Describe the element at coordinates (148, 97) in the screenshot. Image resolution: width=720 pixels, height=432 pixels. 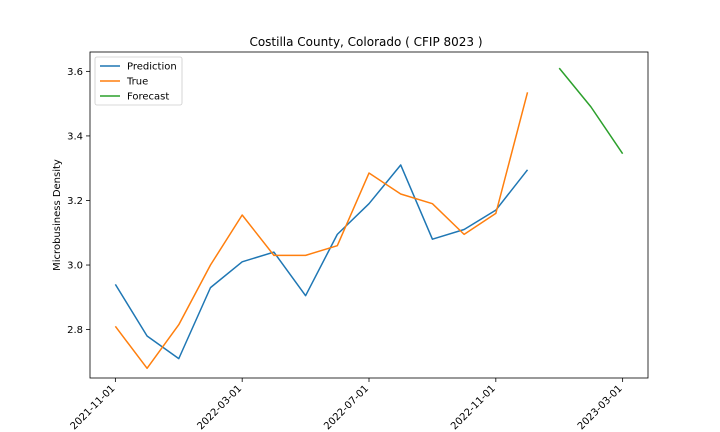
I see `legend-label-forecast: Forecast` at that location.